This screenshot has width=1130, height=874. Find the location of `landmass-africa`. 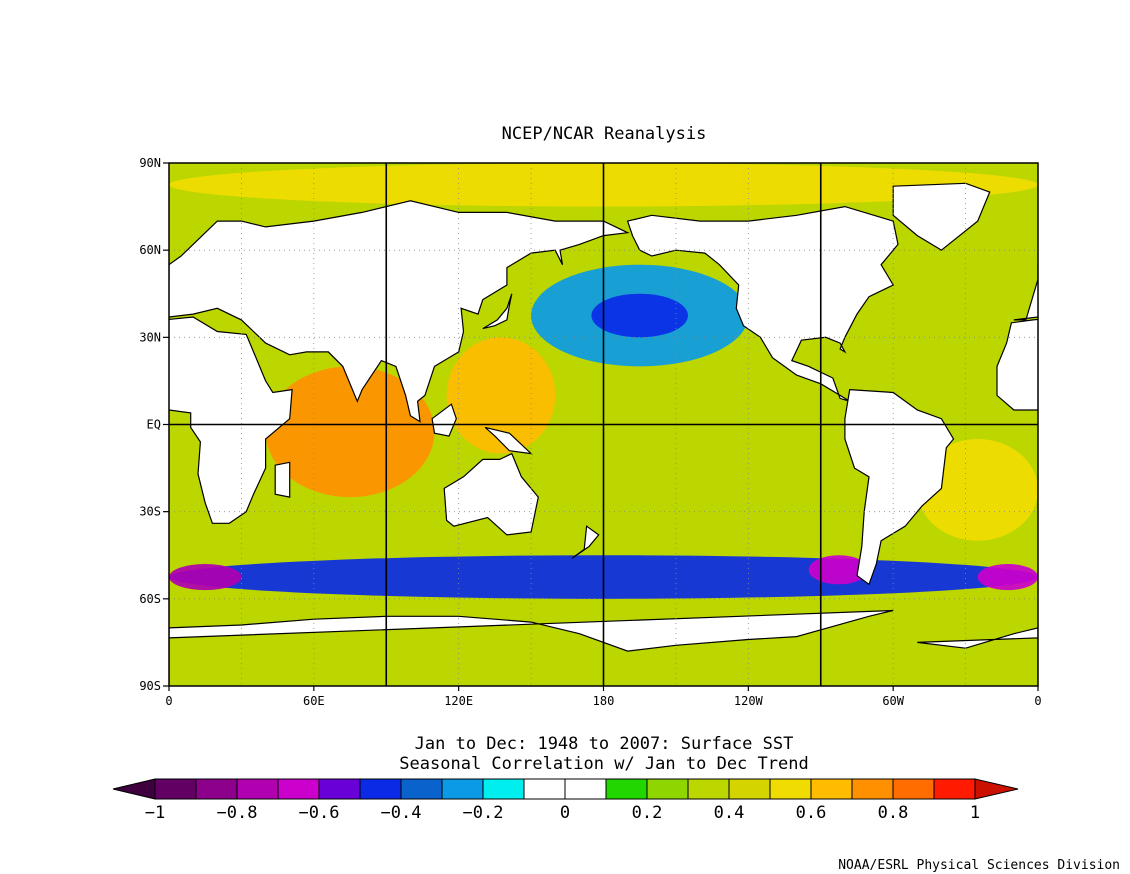

landmass-africa is located at coordinates (231, 420).